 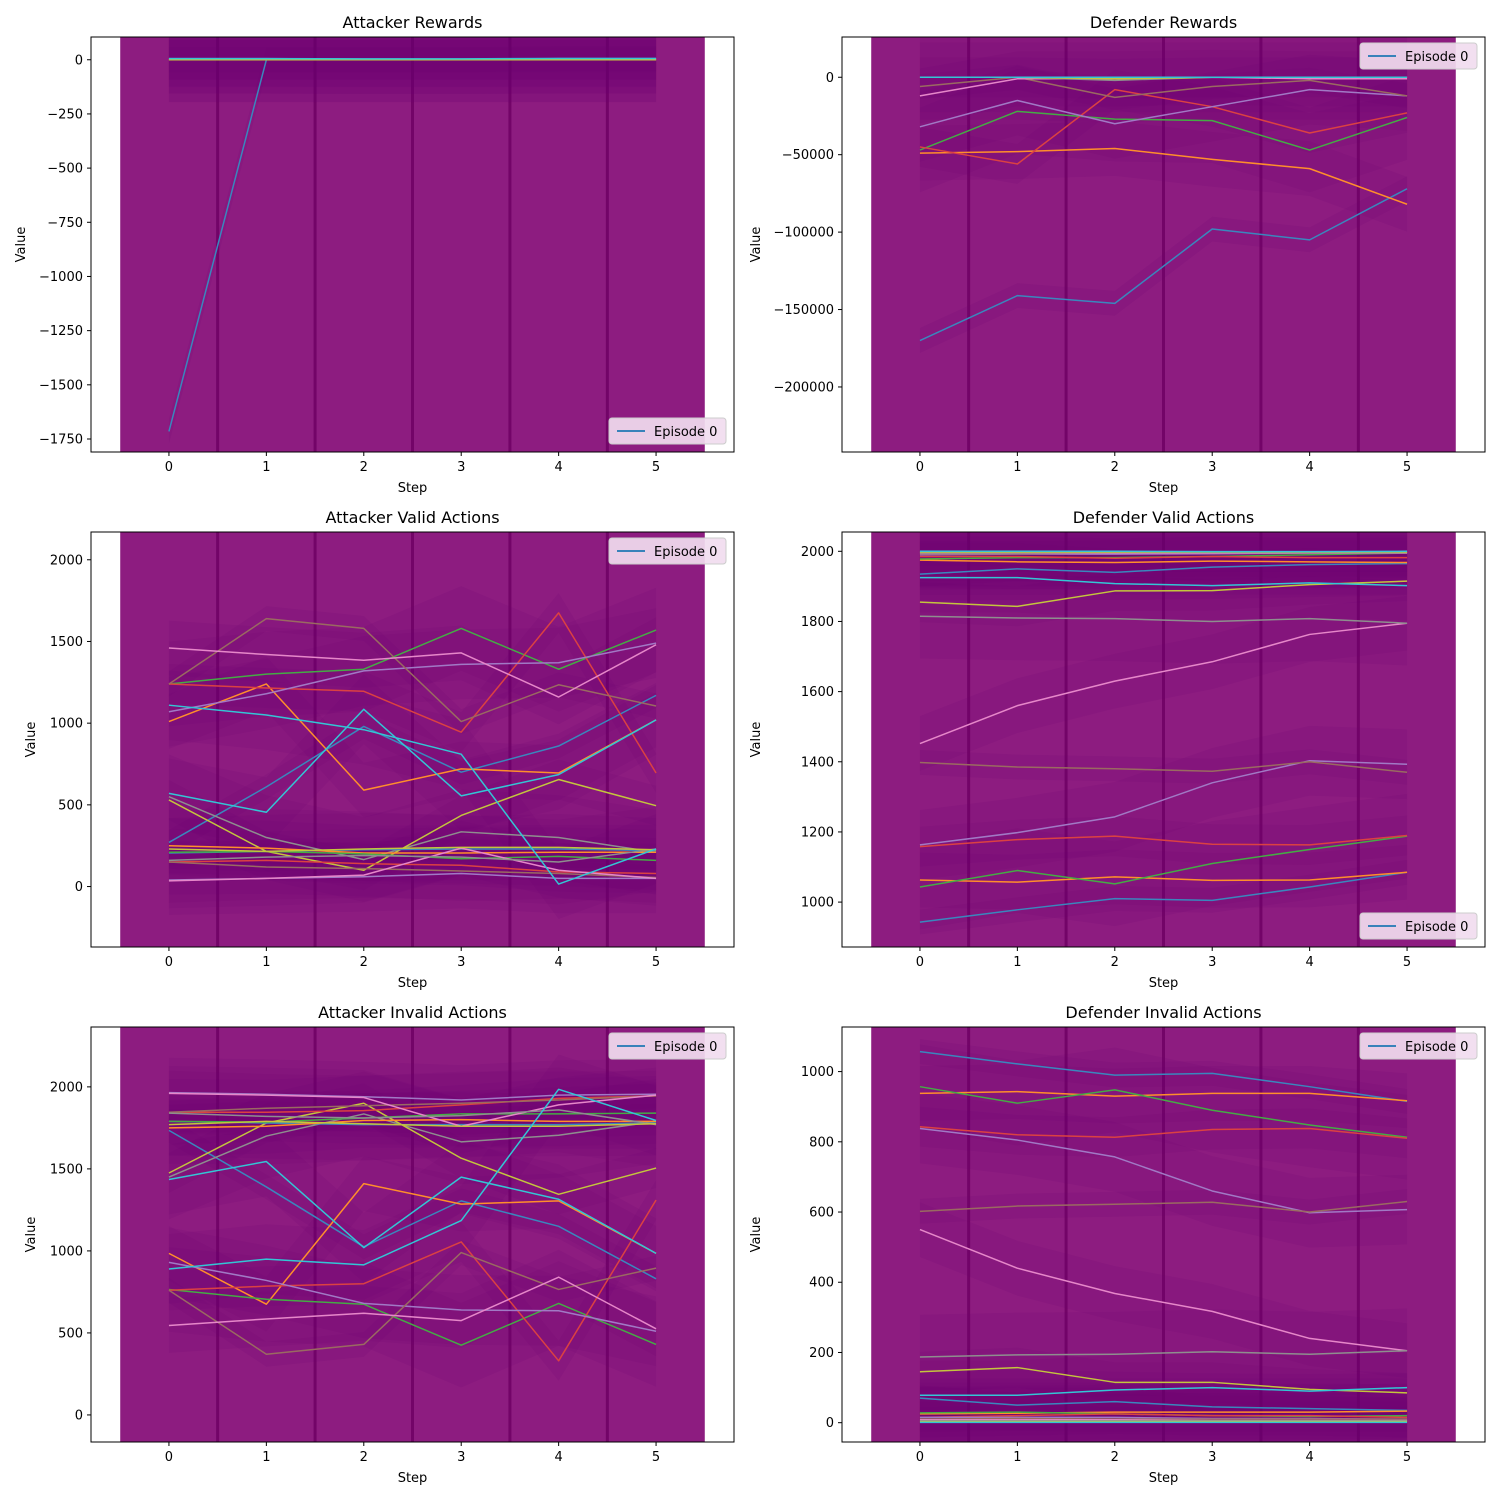 What do you see at coordinates (817, 692) in the screenshot?
I see `y-tick-label: 1600` at bounding box center [817, 692].